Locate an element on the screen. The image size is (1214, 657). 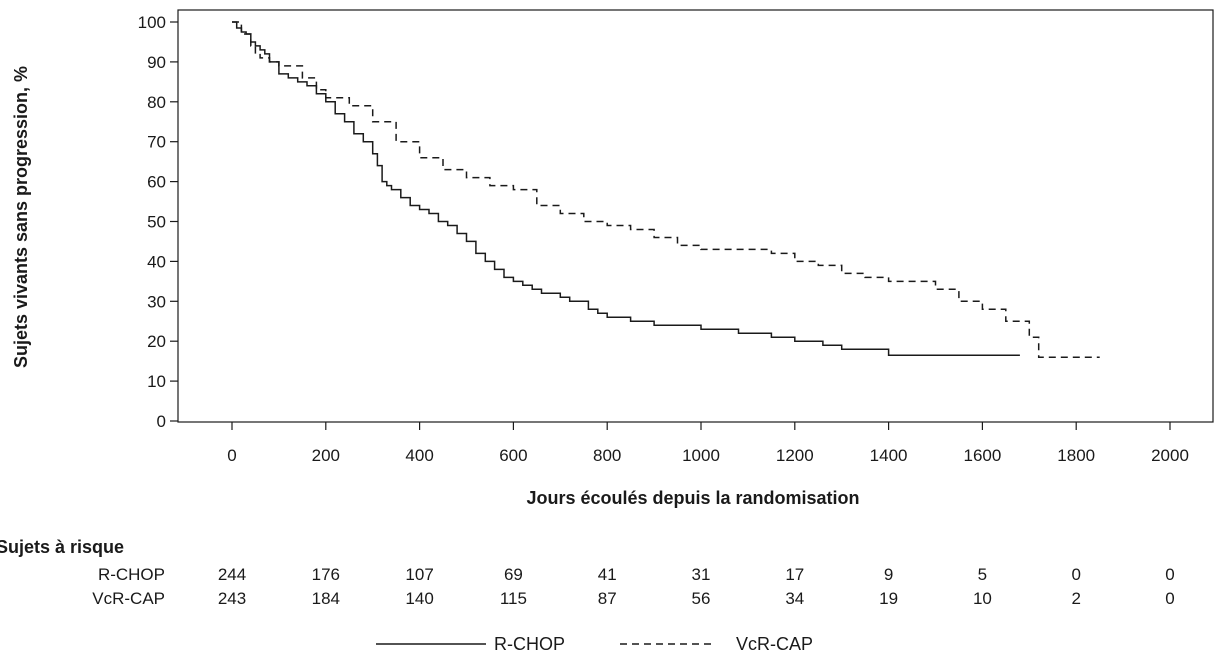
risk-value: 107 is located at coordinates (419, 574).